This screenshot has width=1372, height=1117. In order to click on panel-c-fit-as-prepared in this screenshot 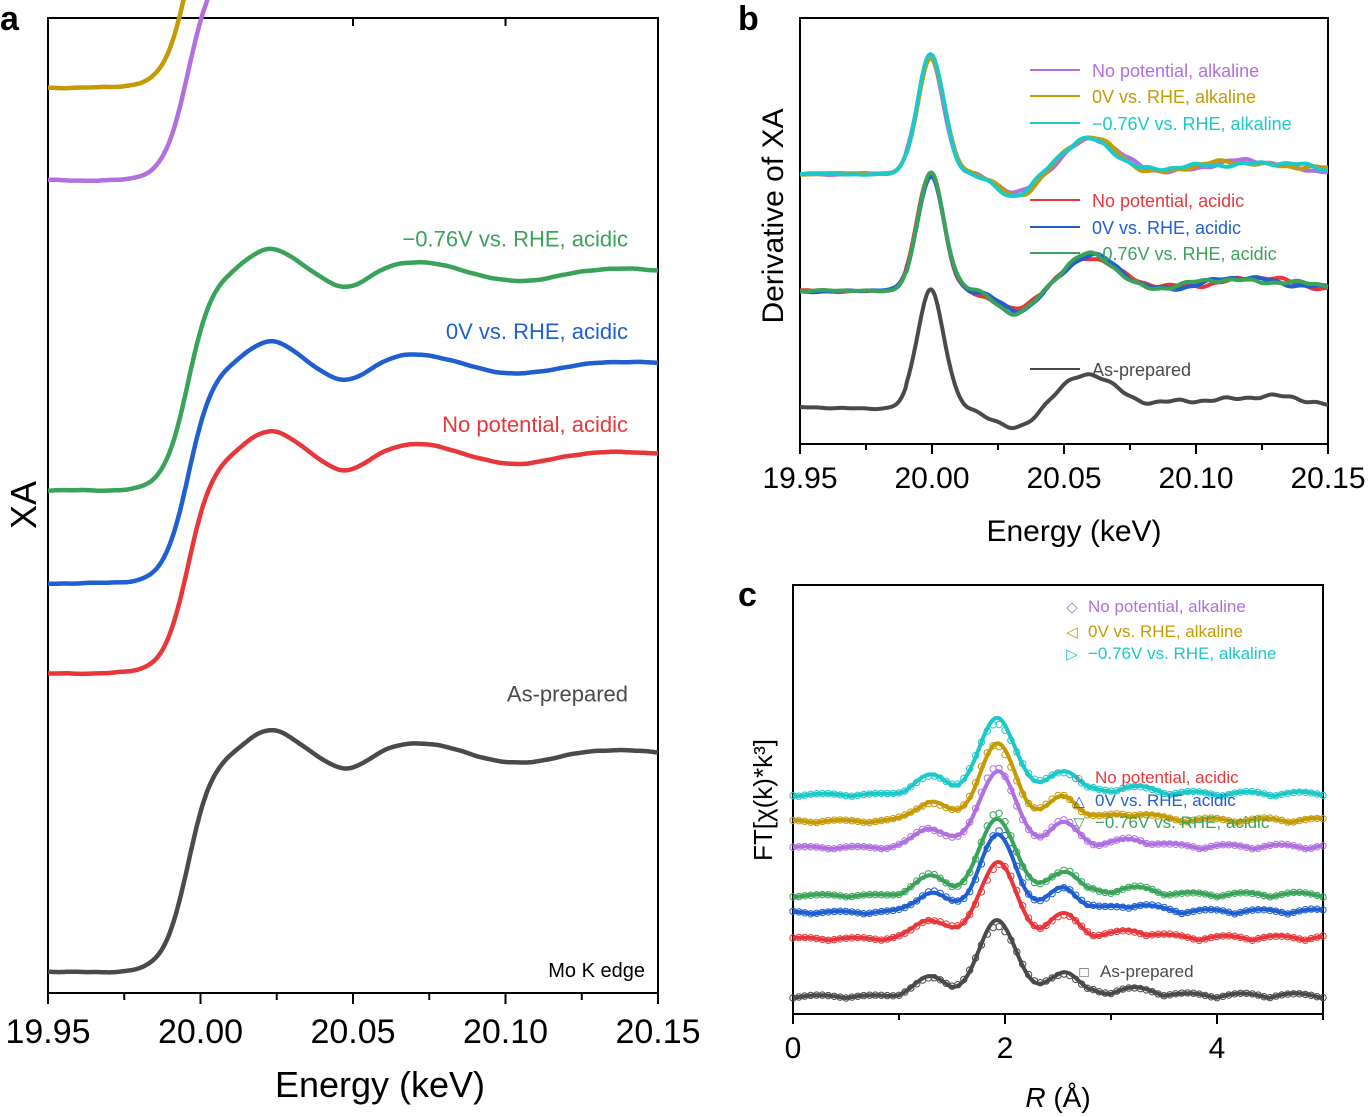, I will do `click(1058, 959)`.